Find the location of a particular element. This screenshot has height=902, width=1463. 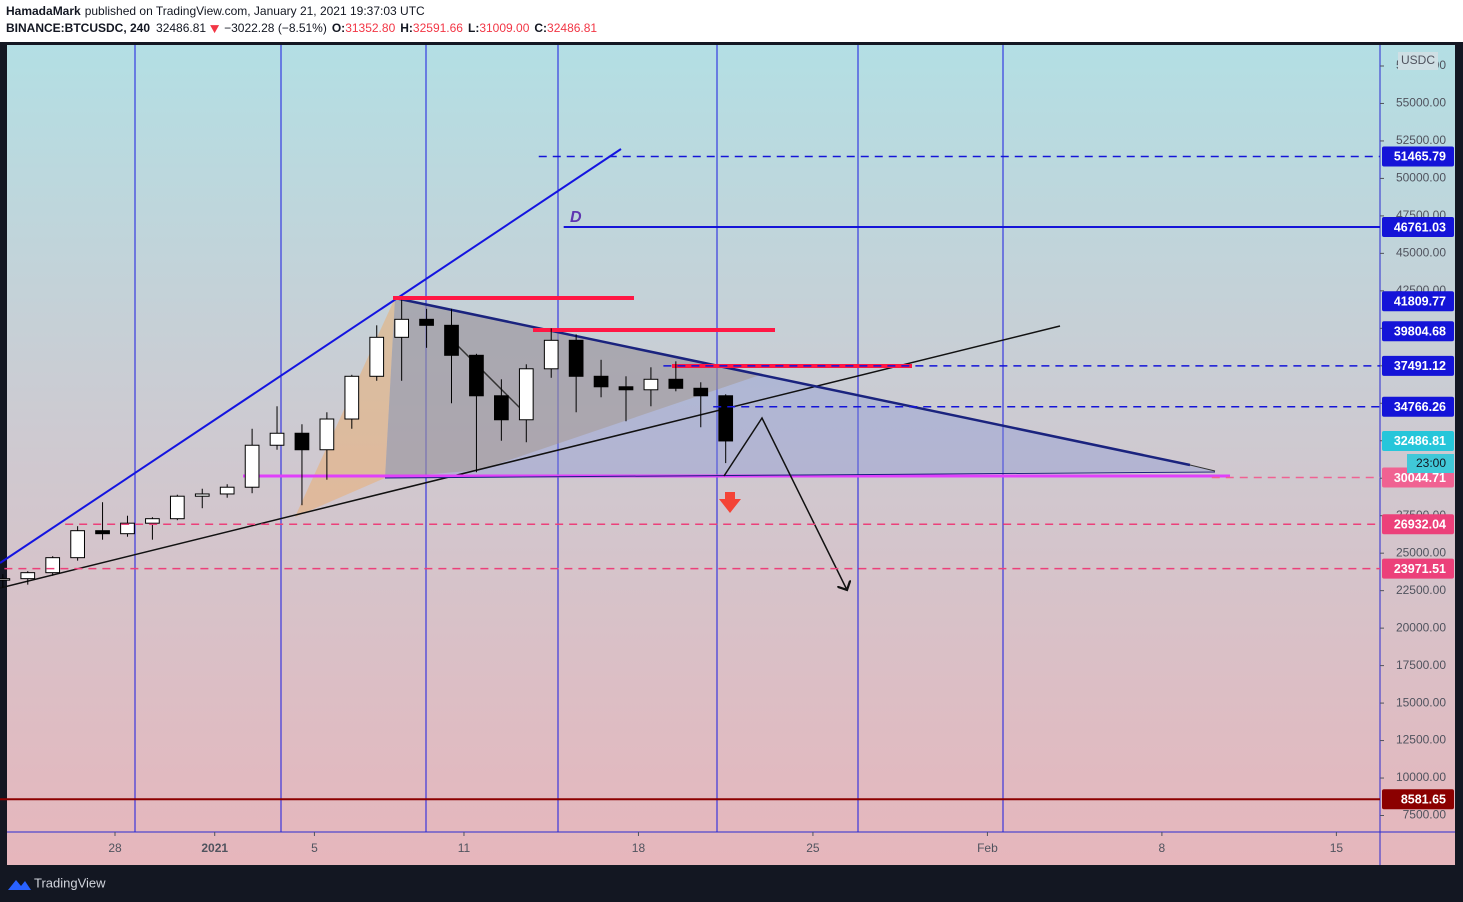

symbol: BINANCE:BTCUSDC, 240 is located at coordinates (78, 28).